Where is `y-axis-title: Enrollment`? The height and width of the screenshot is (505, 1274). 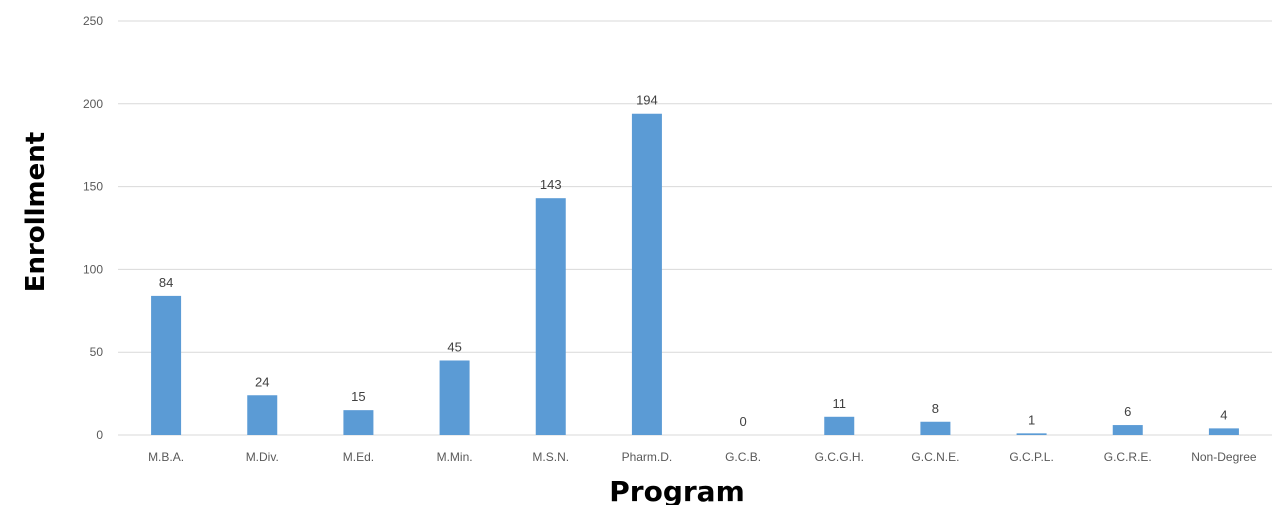 y-axis-title: Enrollment is located at coordinates (36, 212).